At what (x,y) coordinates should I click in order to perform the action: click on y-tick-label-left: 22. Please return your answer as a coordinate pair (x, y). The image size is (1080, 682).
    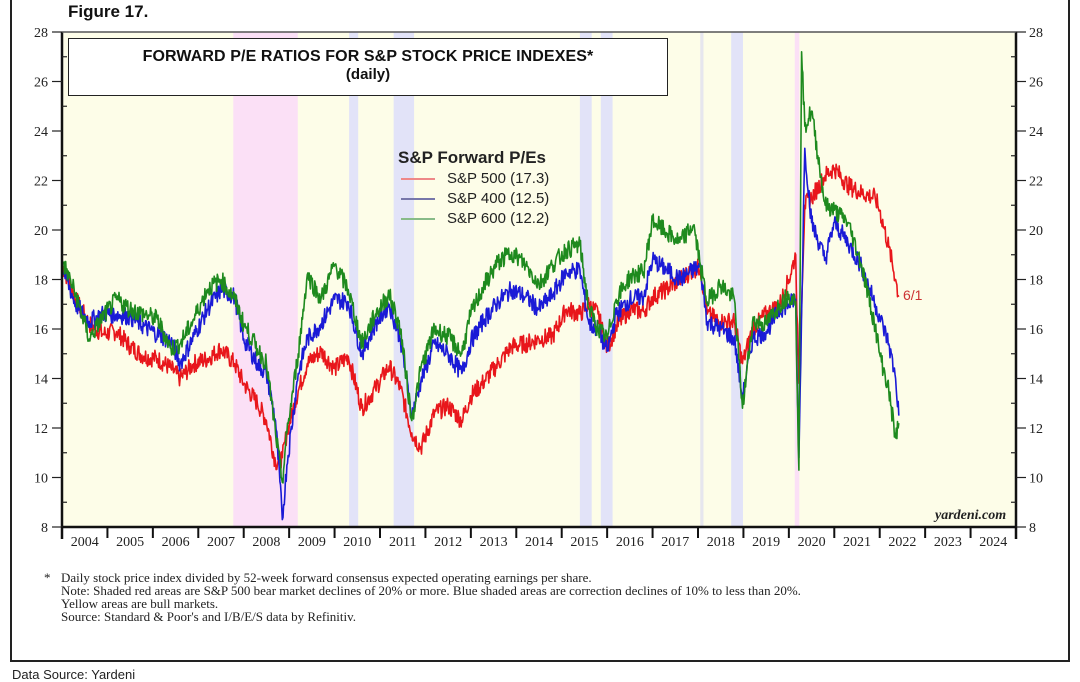
    Looking at the image, I should click on (41, 182).